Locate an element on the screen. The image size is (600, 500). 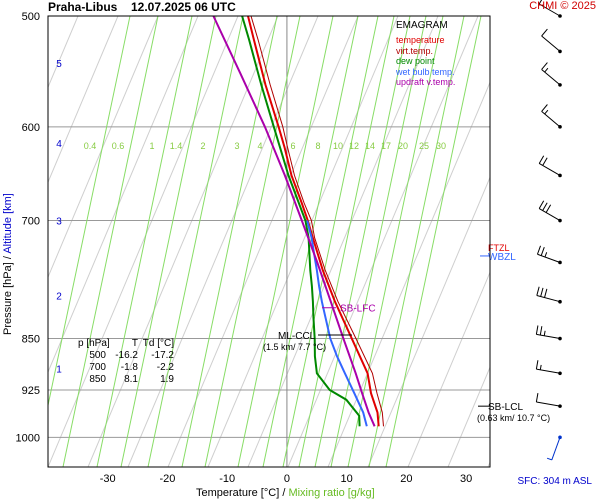
x-axis-label-sep: / is located at coordinates (285, 493).